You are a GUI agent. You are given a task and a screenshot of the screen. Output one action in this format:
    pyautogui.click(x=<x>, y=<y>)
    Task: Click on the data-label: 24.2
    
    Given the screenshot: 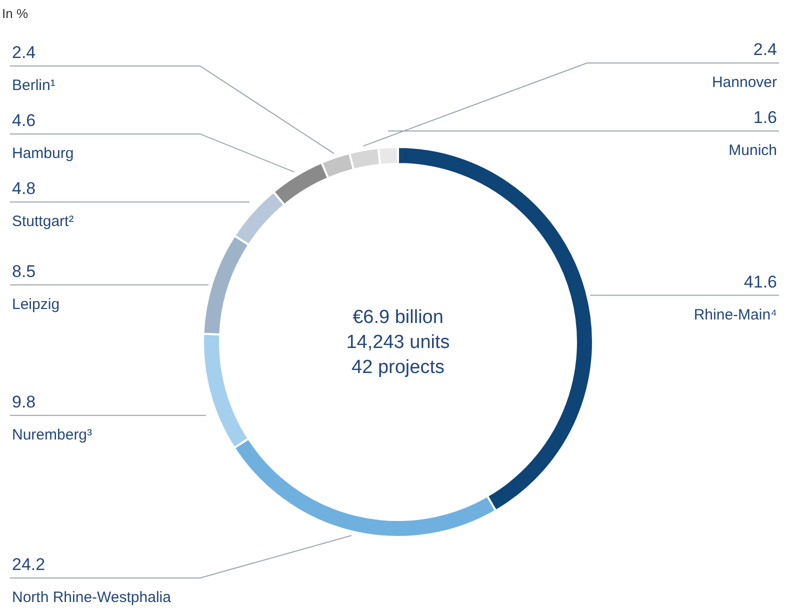 What is the action you would take?
    pyautogui.click(x=29, y=564)
    